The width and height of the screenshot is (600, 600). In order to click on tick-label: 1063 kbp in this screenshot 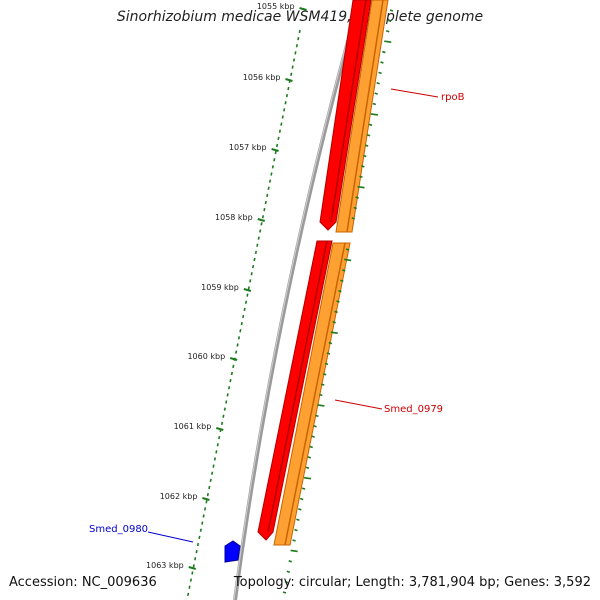, I will do `click(165, 565)`.